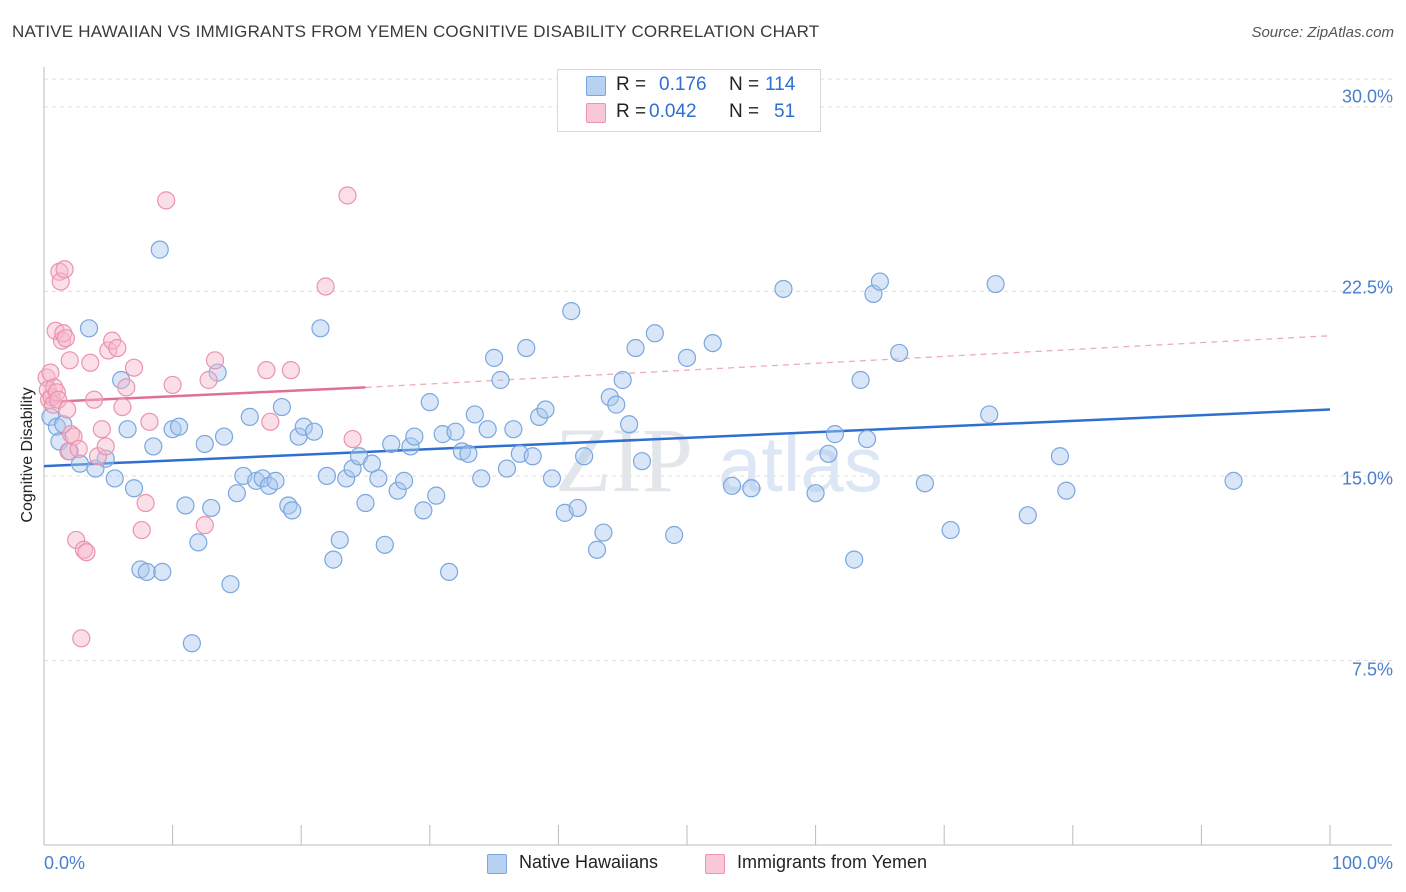 This screenshot has height=892, width=1406. What do you see at coordinates (1322, 32) in the screenshot?
I see `source-label: Source: ZipAtlas.com` at bounding box center [1322, 32].